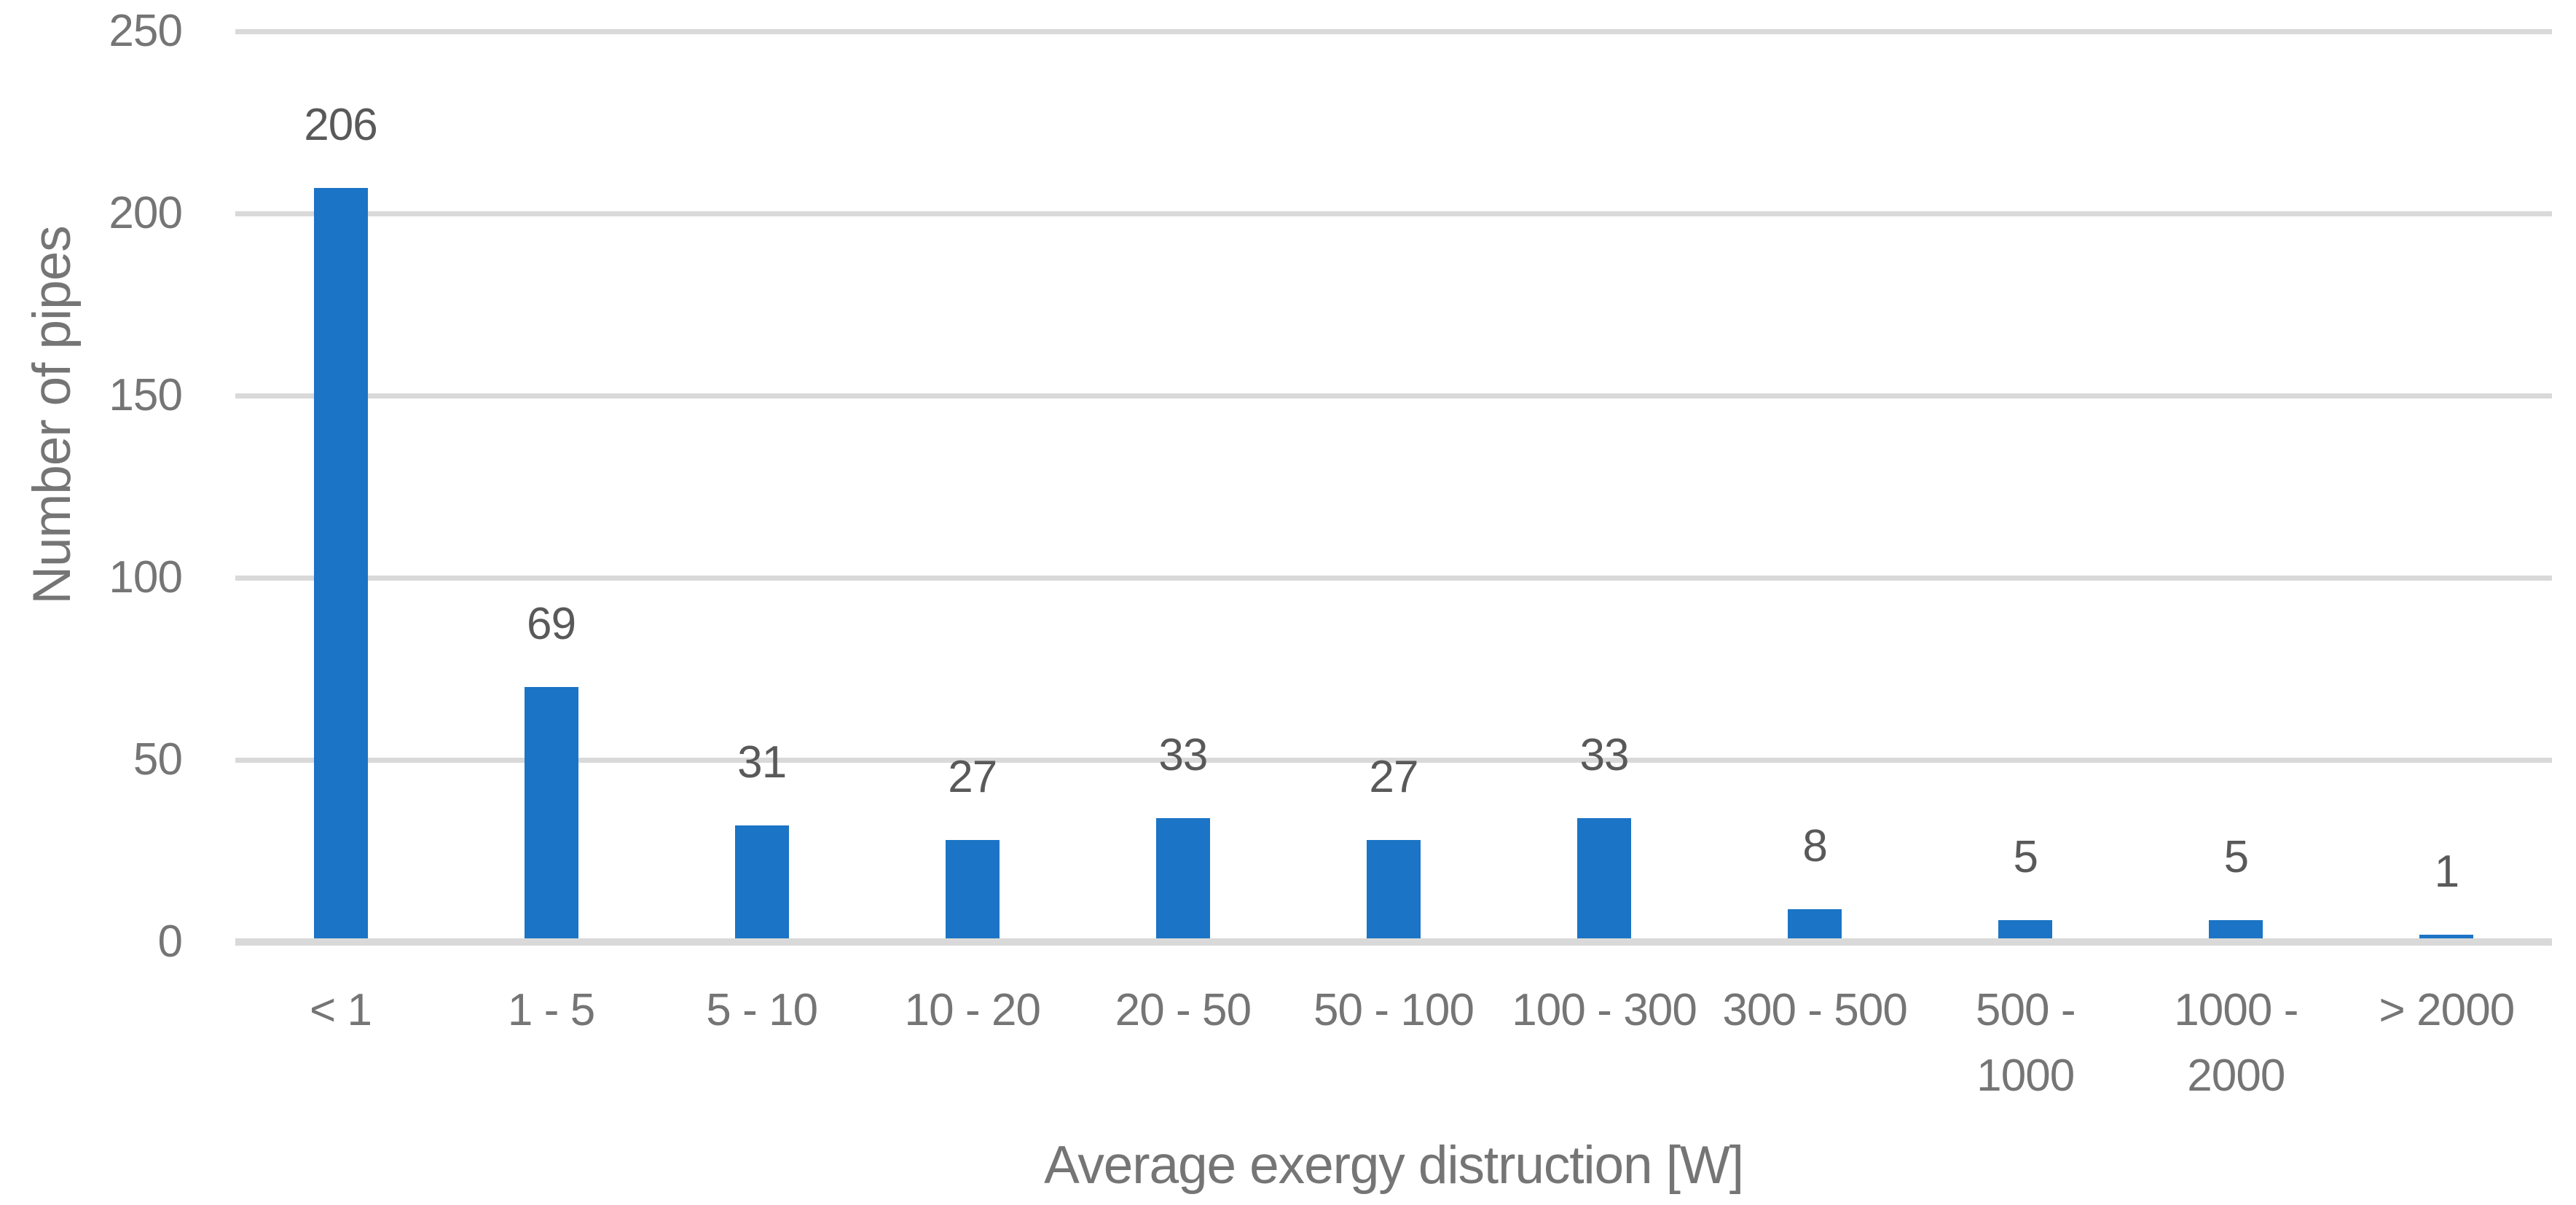  What do you see at coordinates (2236, 929) in the screenshot?
I see `bar-1000 - 2000` at bounding box center [2236, 929].